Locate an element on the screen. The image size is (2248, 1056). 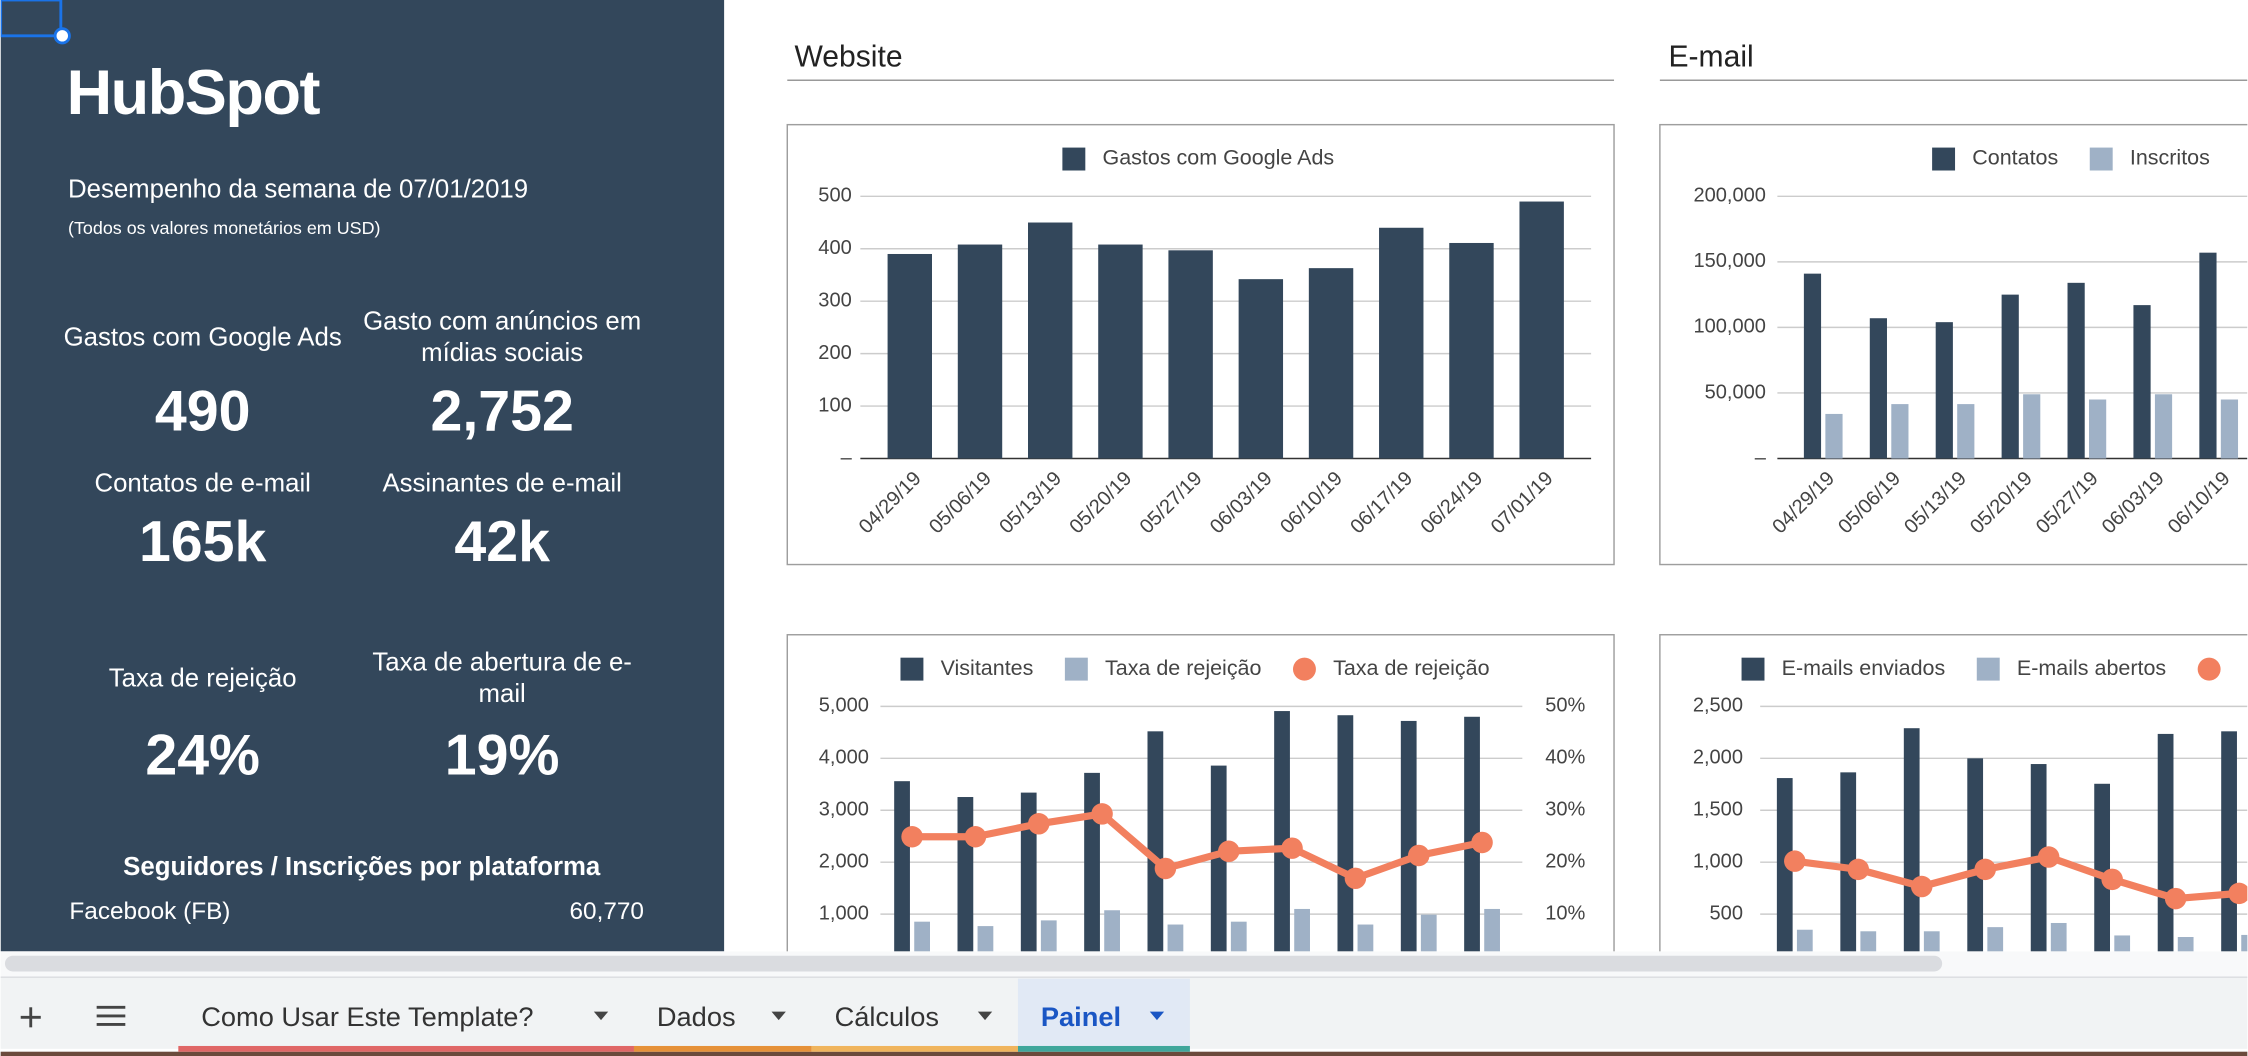
logo: HubSpot is located at coordinates (194, 93).